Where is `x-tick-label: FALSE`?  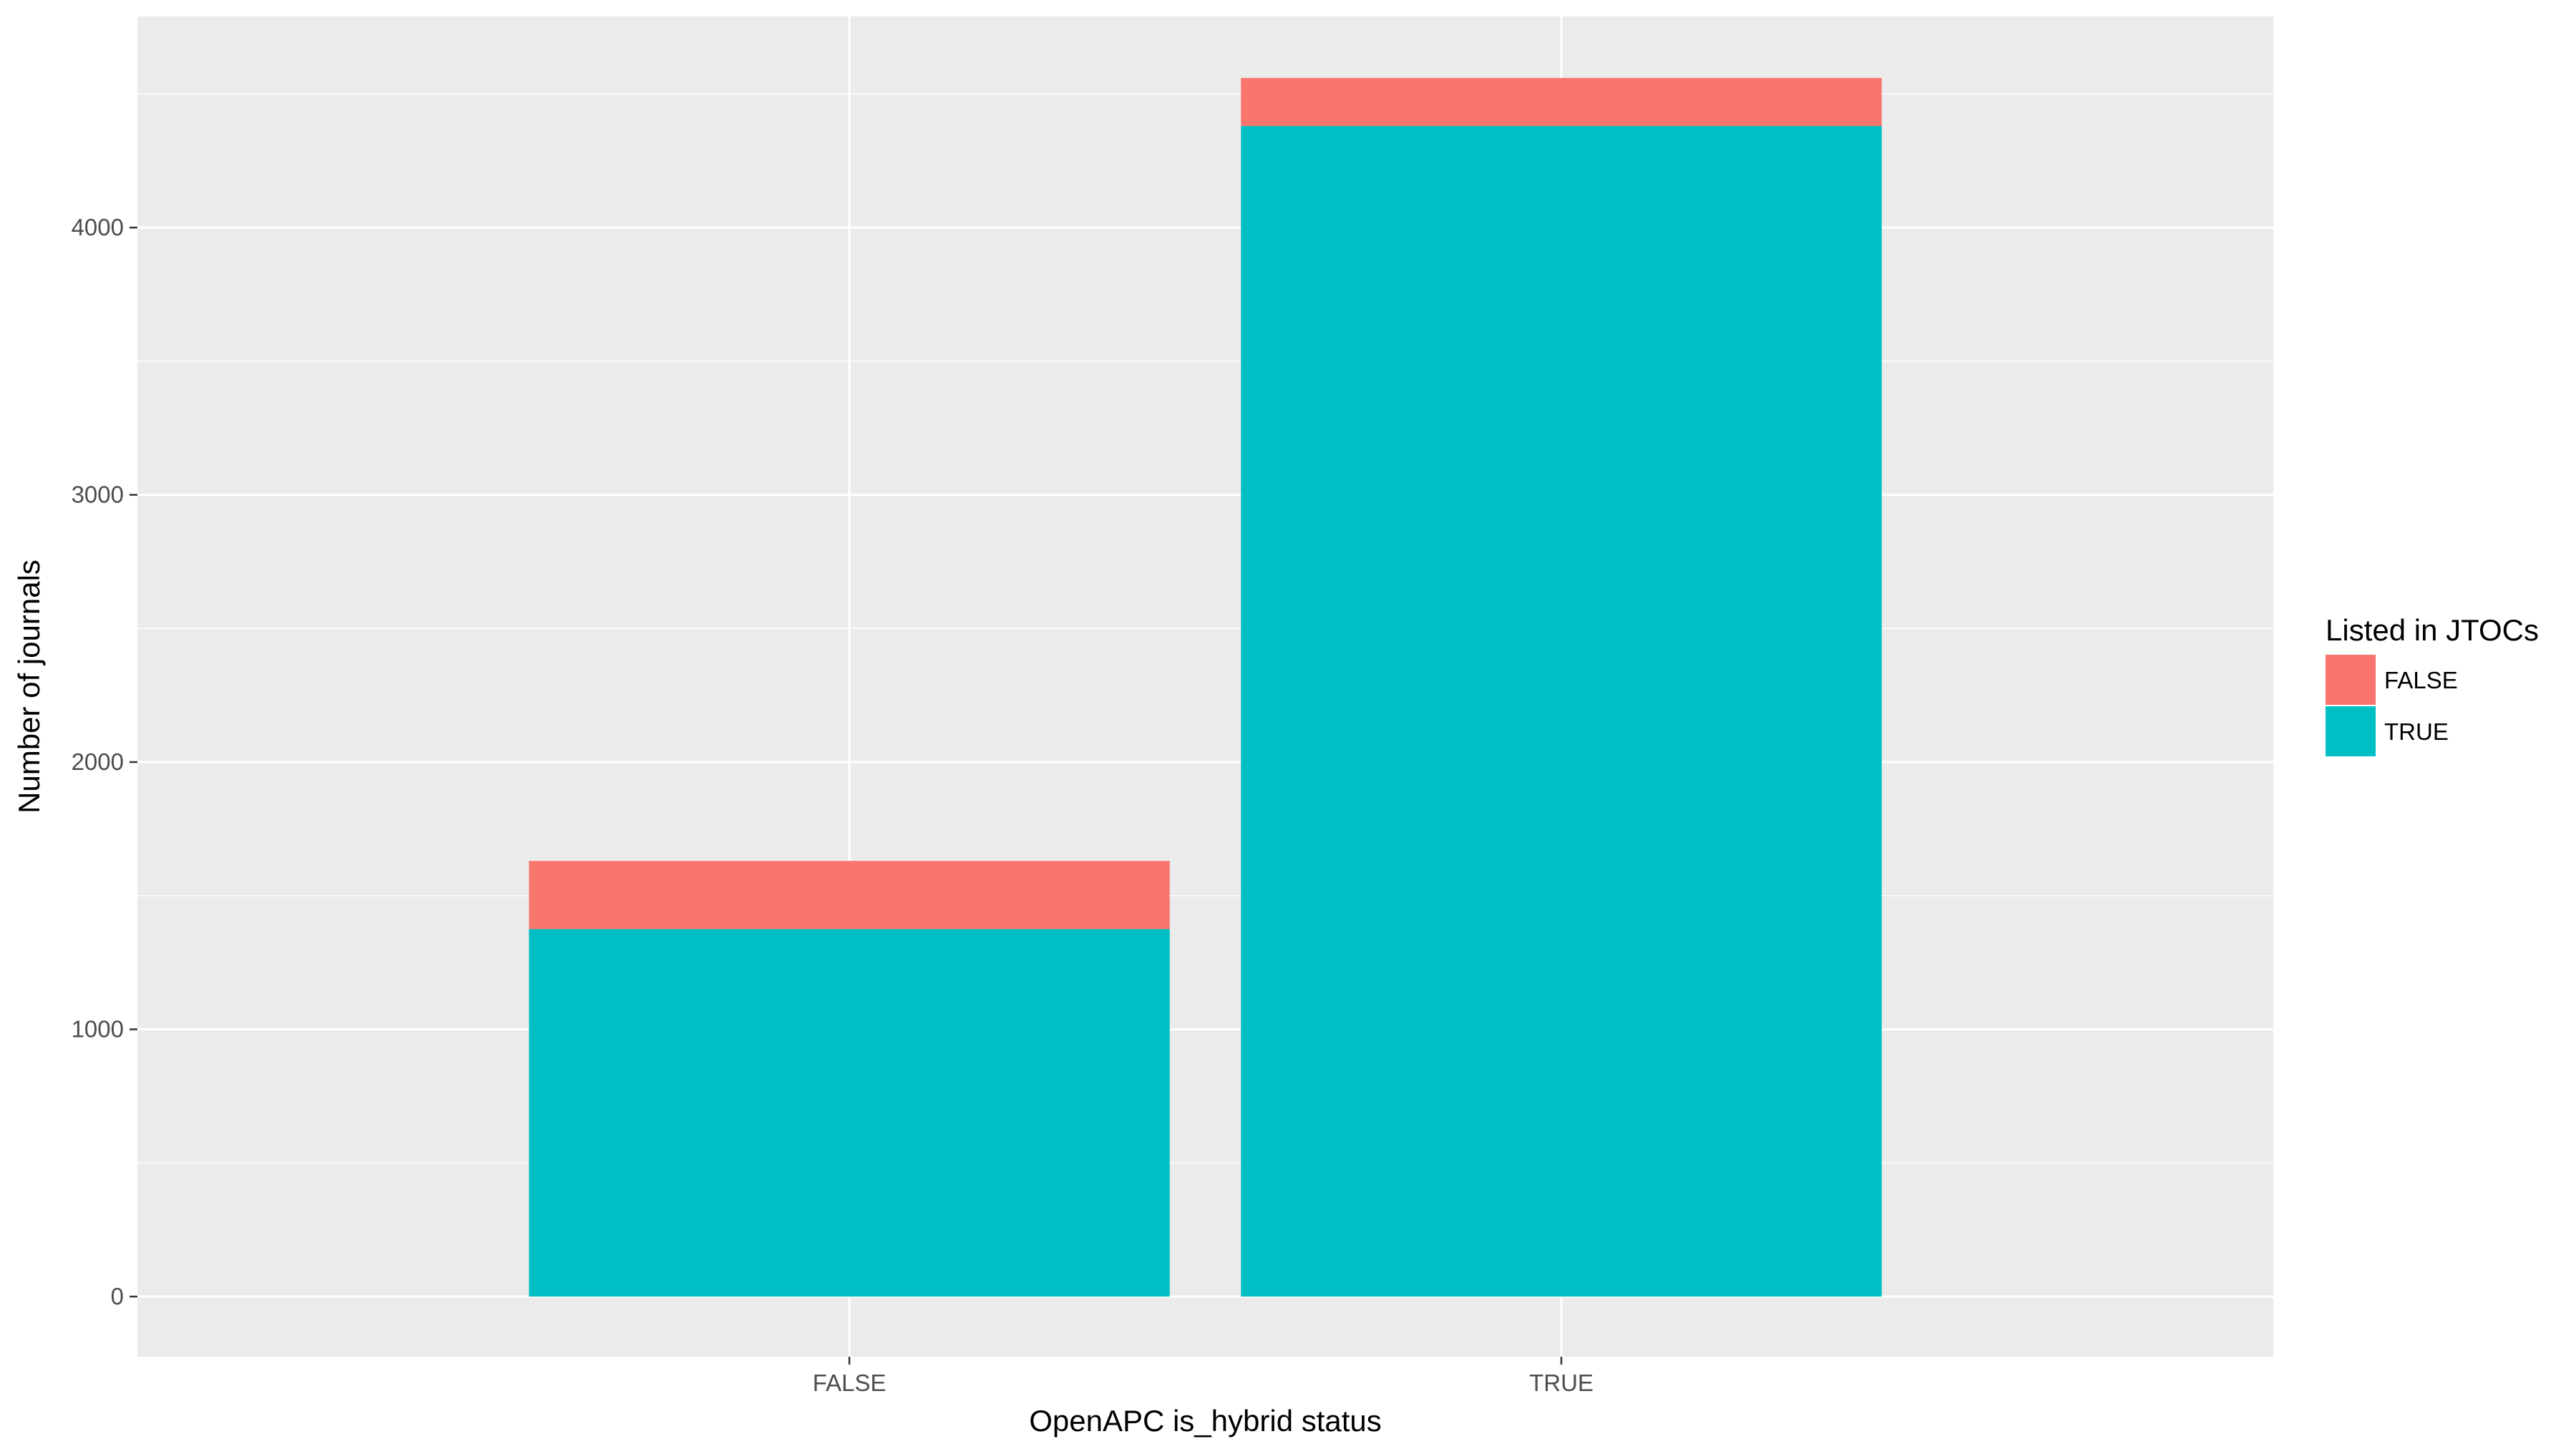 x-tick-label: FALSE is located at coordinates (850, 1383).